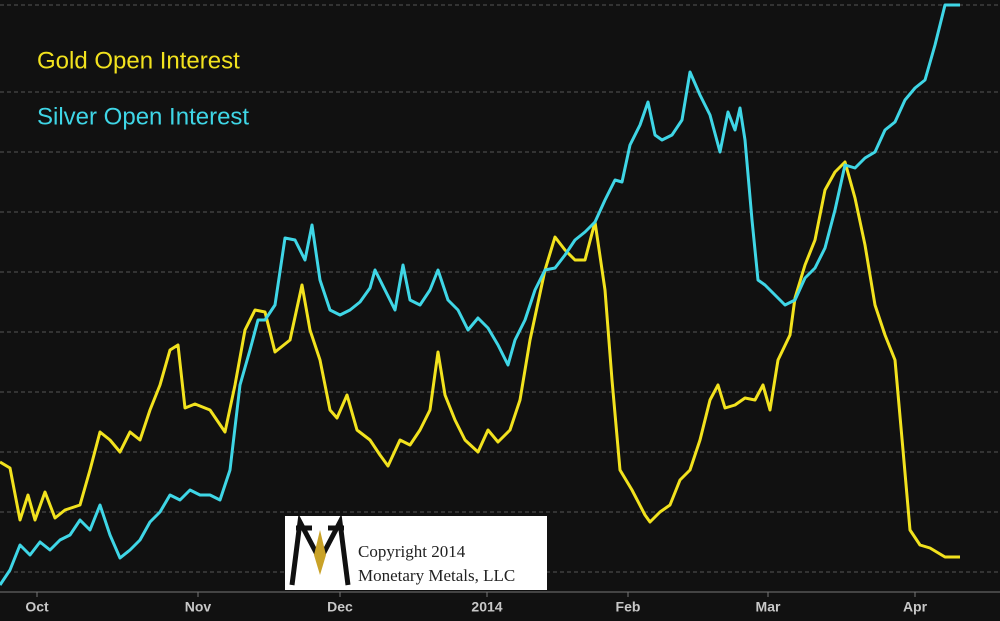 Image resolution: width=1000 pixels, height=621 pixels. Describe the element at coordinates (486, 607) in the screenshot. I see `x-tick-label: 2014` at that location.